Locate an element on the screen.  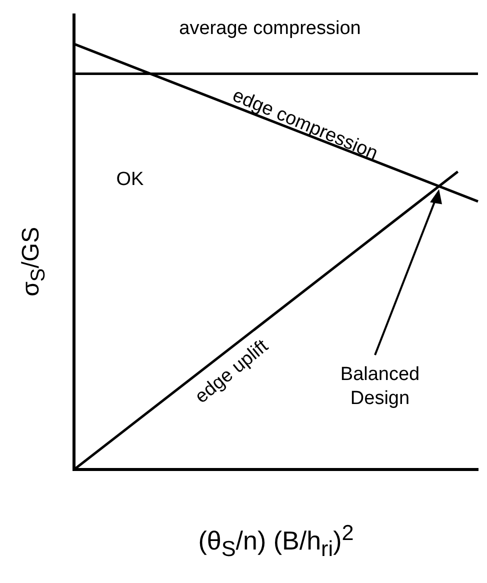
annotation: edge uplift is located at coordinates (232, 371).